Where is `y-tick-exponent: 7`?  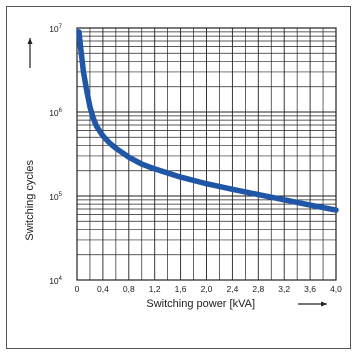 y-tick-exponent: 7 is located at coordinates (61, 27).